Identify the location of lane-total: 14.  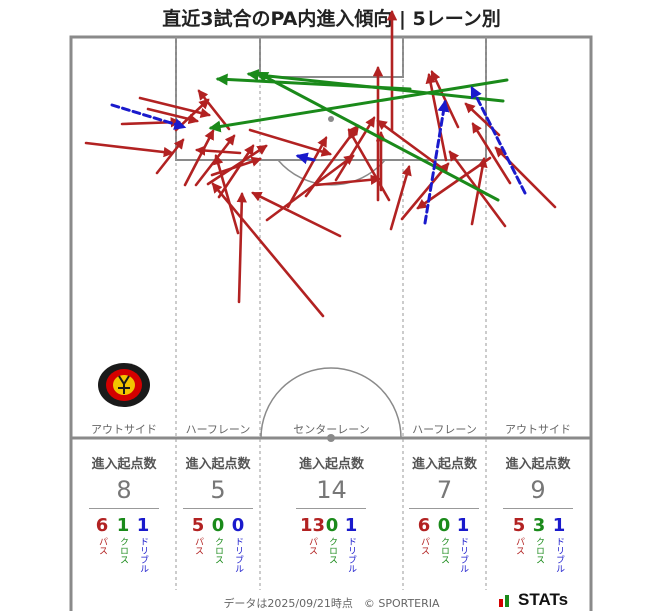
(331, 490).